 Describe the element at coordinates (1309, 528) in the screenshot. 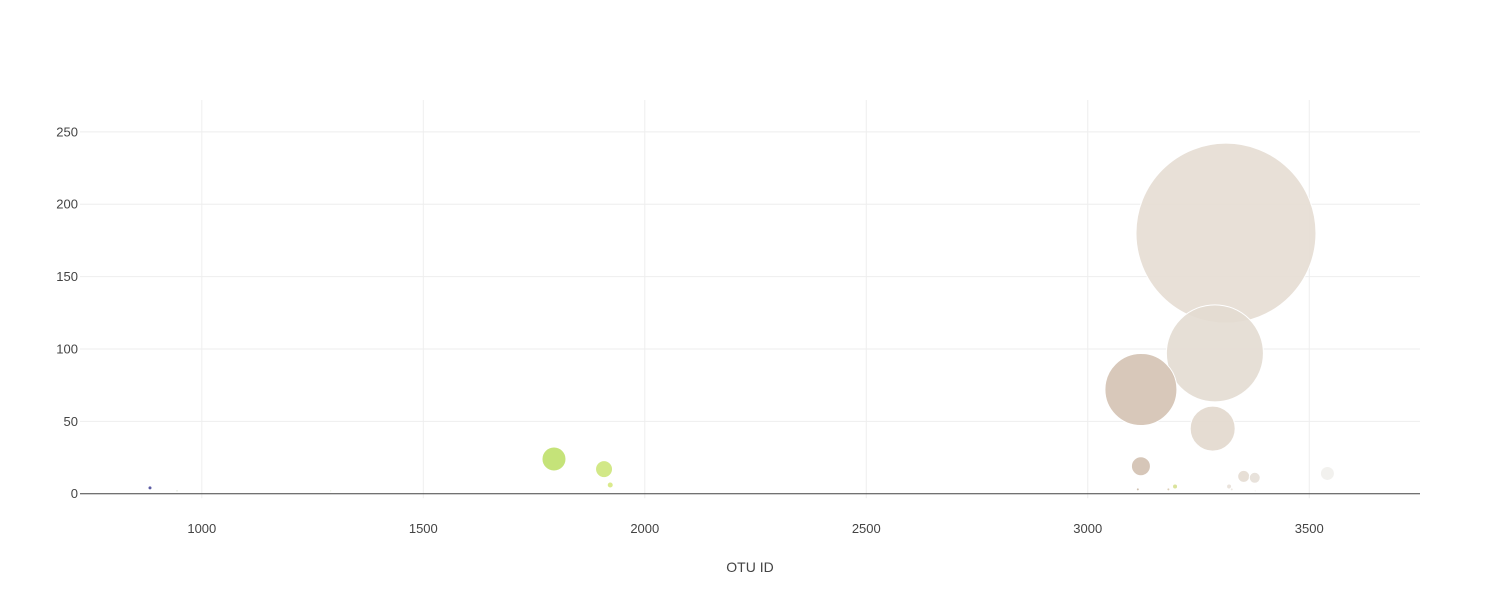

I see `x-tick-label: 3500` at that location.